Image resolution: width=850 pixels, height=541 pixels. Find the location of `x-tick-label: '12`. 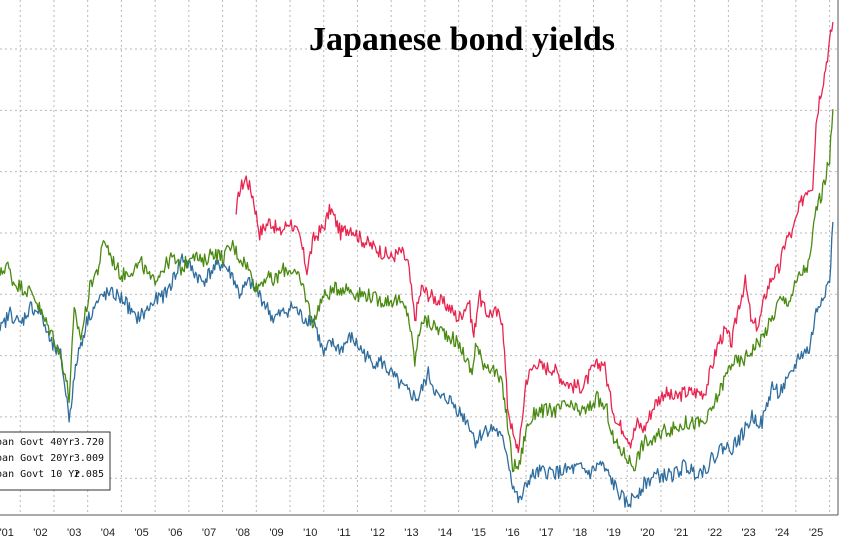

x-tick-label: '12 is located at coordinates (378, 533).